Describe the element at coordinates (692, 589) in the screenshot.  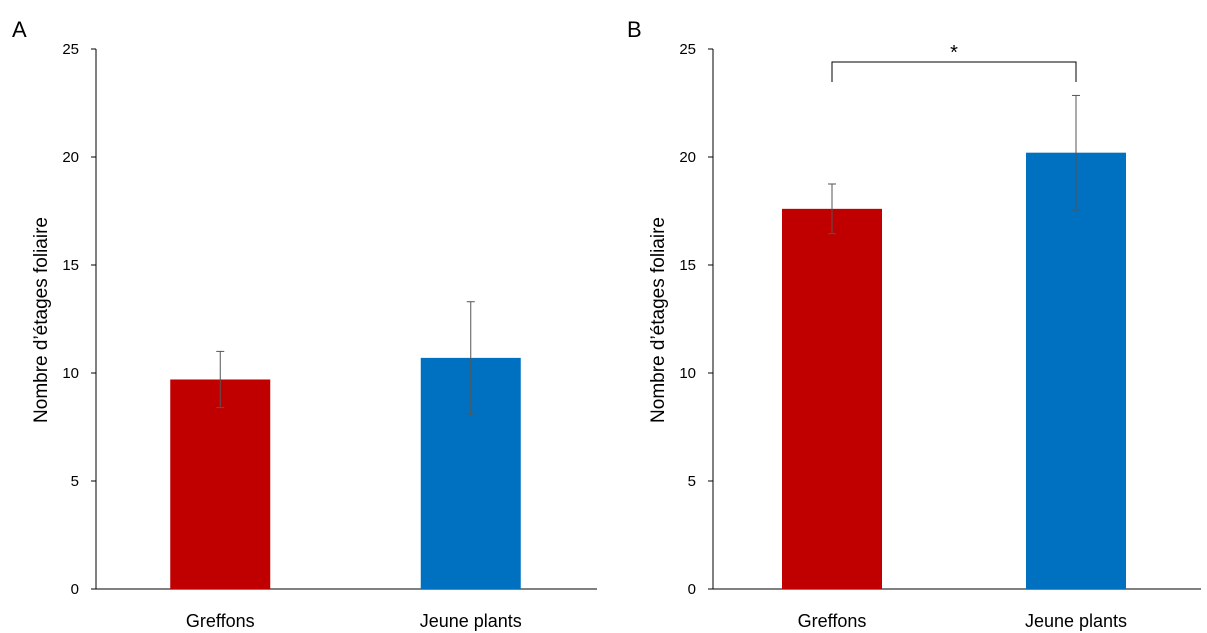
I see `panel-b-y-tick-label: 0` at that location.